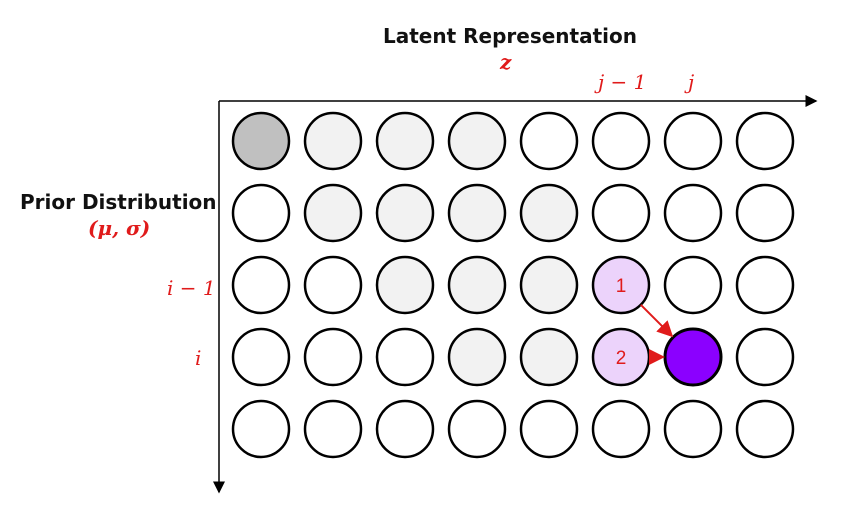 This screenshot has width=855, height=515. What do you see at coordinates (261, 141) in the screenshot?
I see `node-start-r0-c0` at bounding box center [261, 141].